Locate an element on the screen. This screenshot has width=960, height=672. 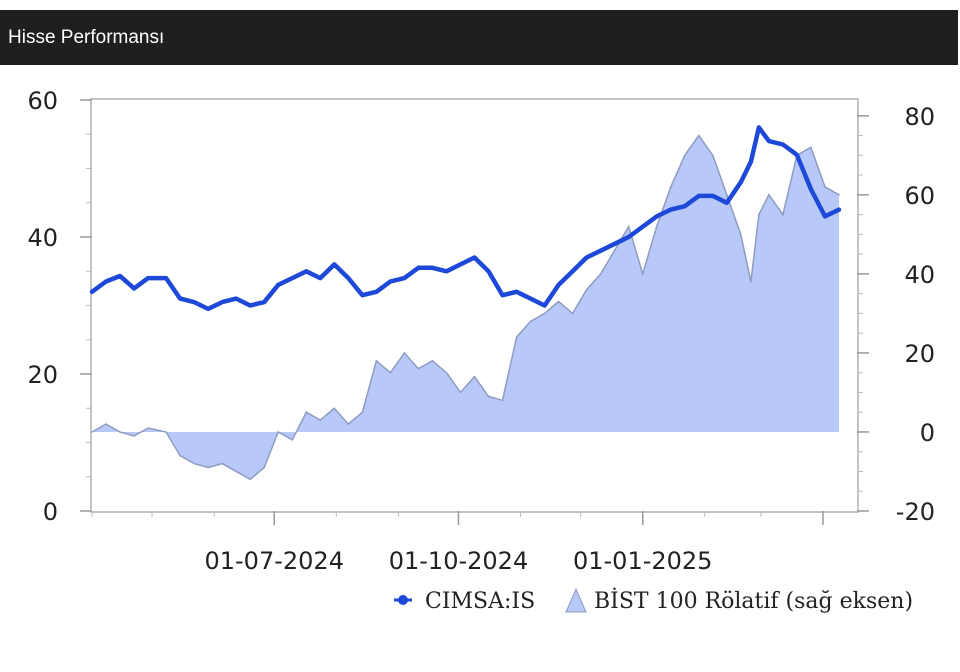
right-axis-tick-label: 0 is located at coordinates (927, 433).